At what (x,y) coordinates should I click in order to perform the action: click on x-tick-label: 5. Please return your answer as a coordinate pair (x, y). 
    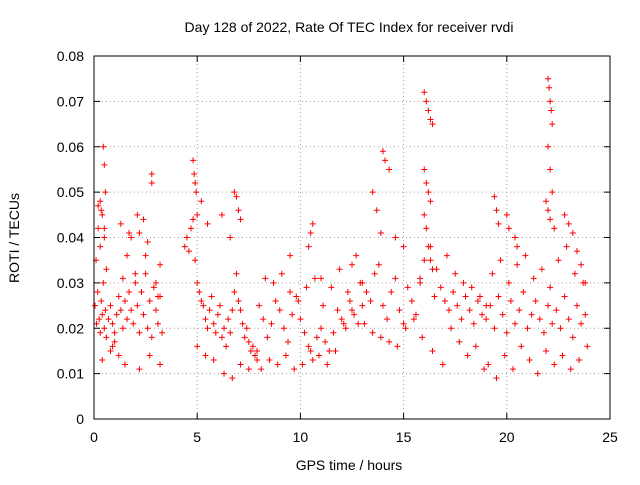
    Looking at the image, I should click on (197, 437).